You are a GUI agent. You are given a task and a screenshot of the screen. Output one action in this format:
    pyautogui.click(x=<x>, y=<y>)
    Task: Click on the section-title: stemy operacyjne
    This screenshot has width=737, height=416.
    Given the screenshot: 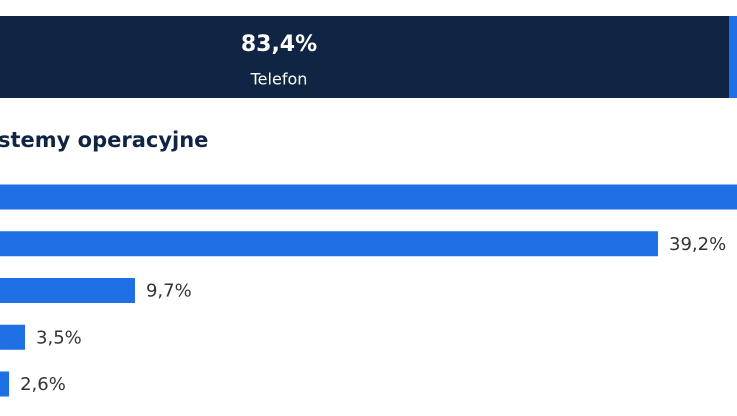 What is the action you would take?
    pyautogui.click(x=104, y=140)
    